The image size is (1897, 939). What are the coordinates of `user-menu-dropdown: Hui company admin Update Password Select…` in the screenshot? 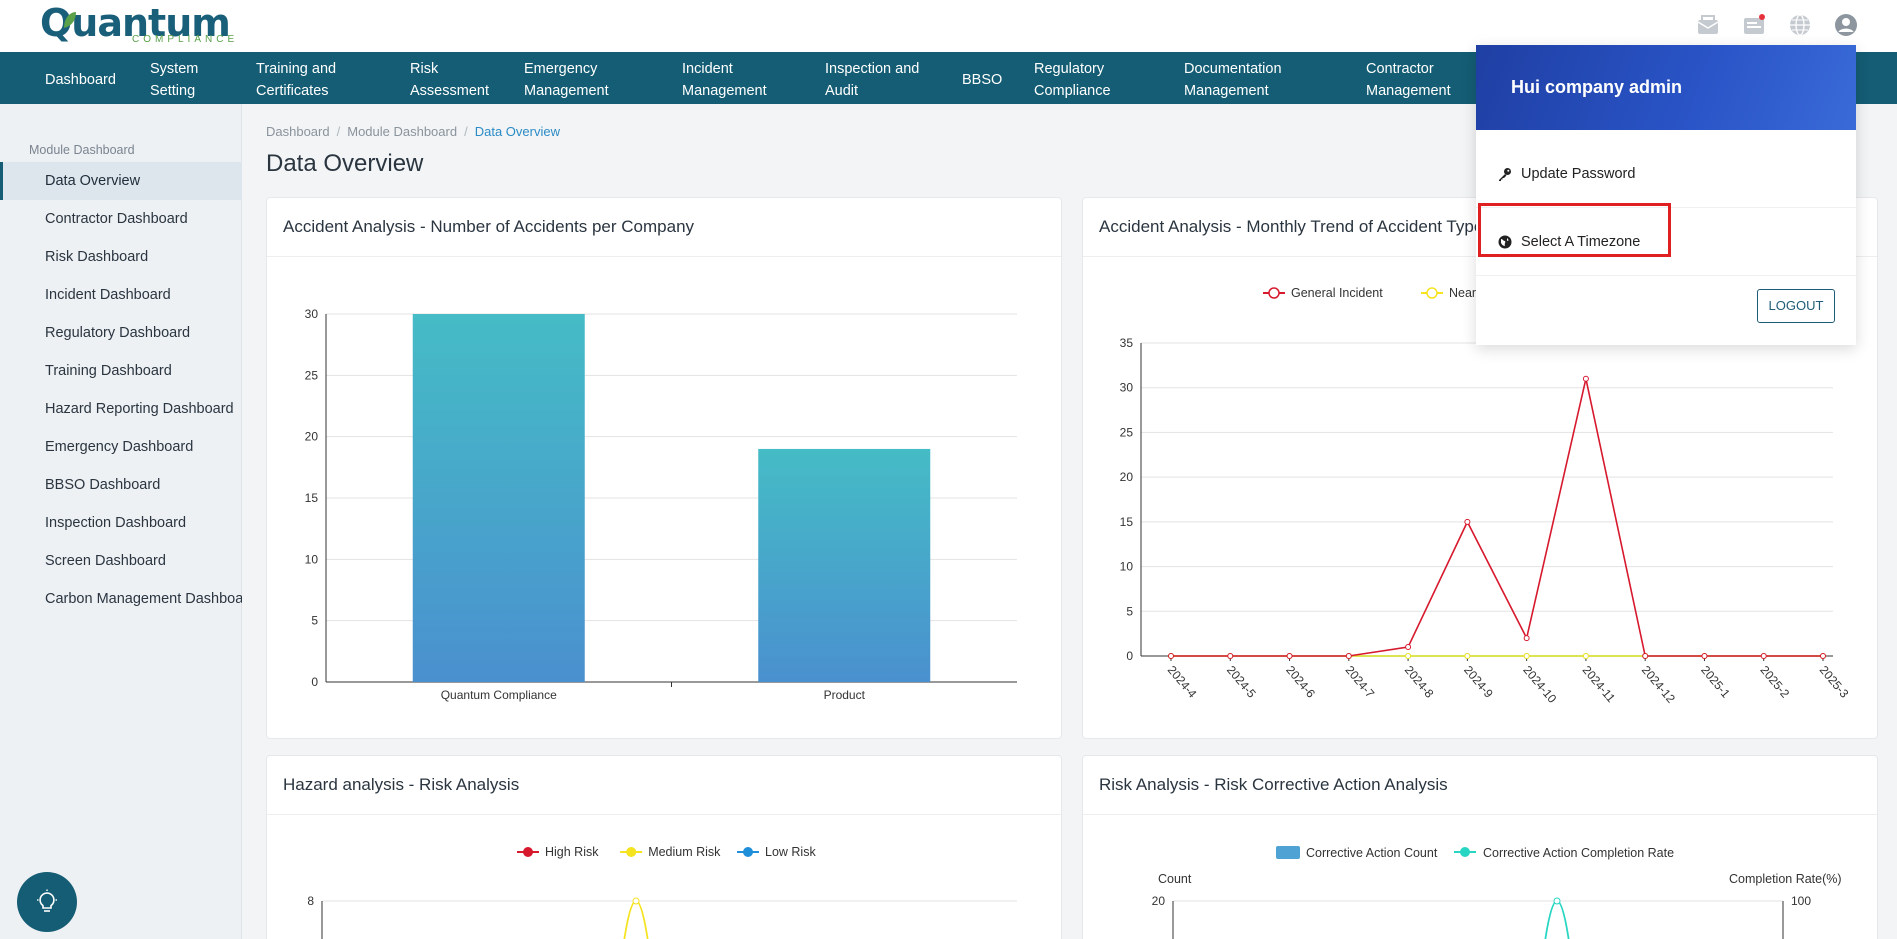 It's located at (1666, 195).